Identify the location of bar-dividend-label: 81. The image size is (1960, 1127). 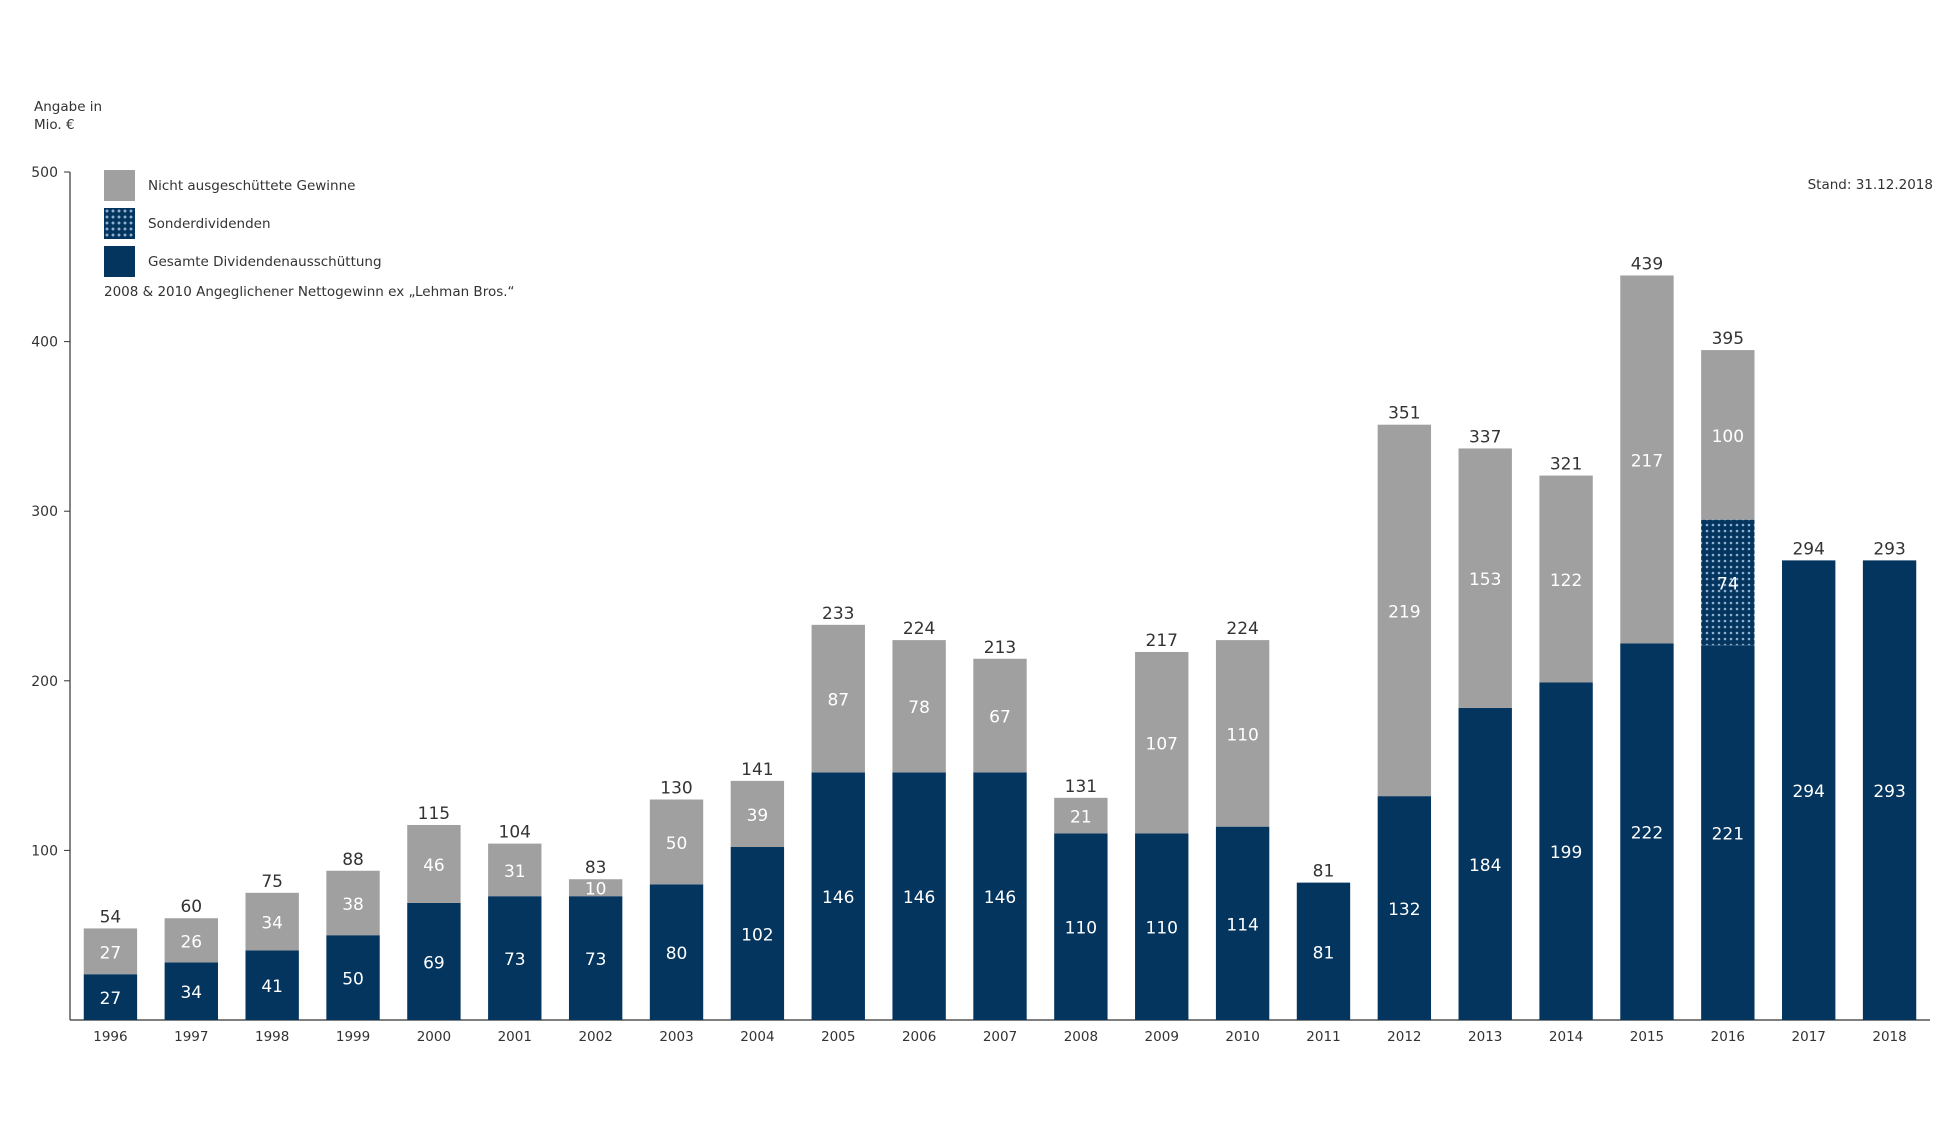
(1324, 953).